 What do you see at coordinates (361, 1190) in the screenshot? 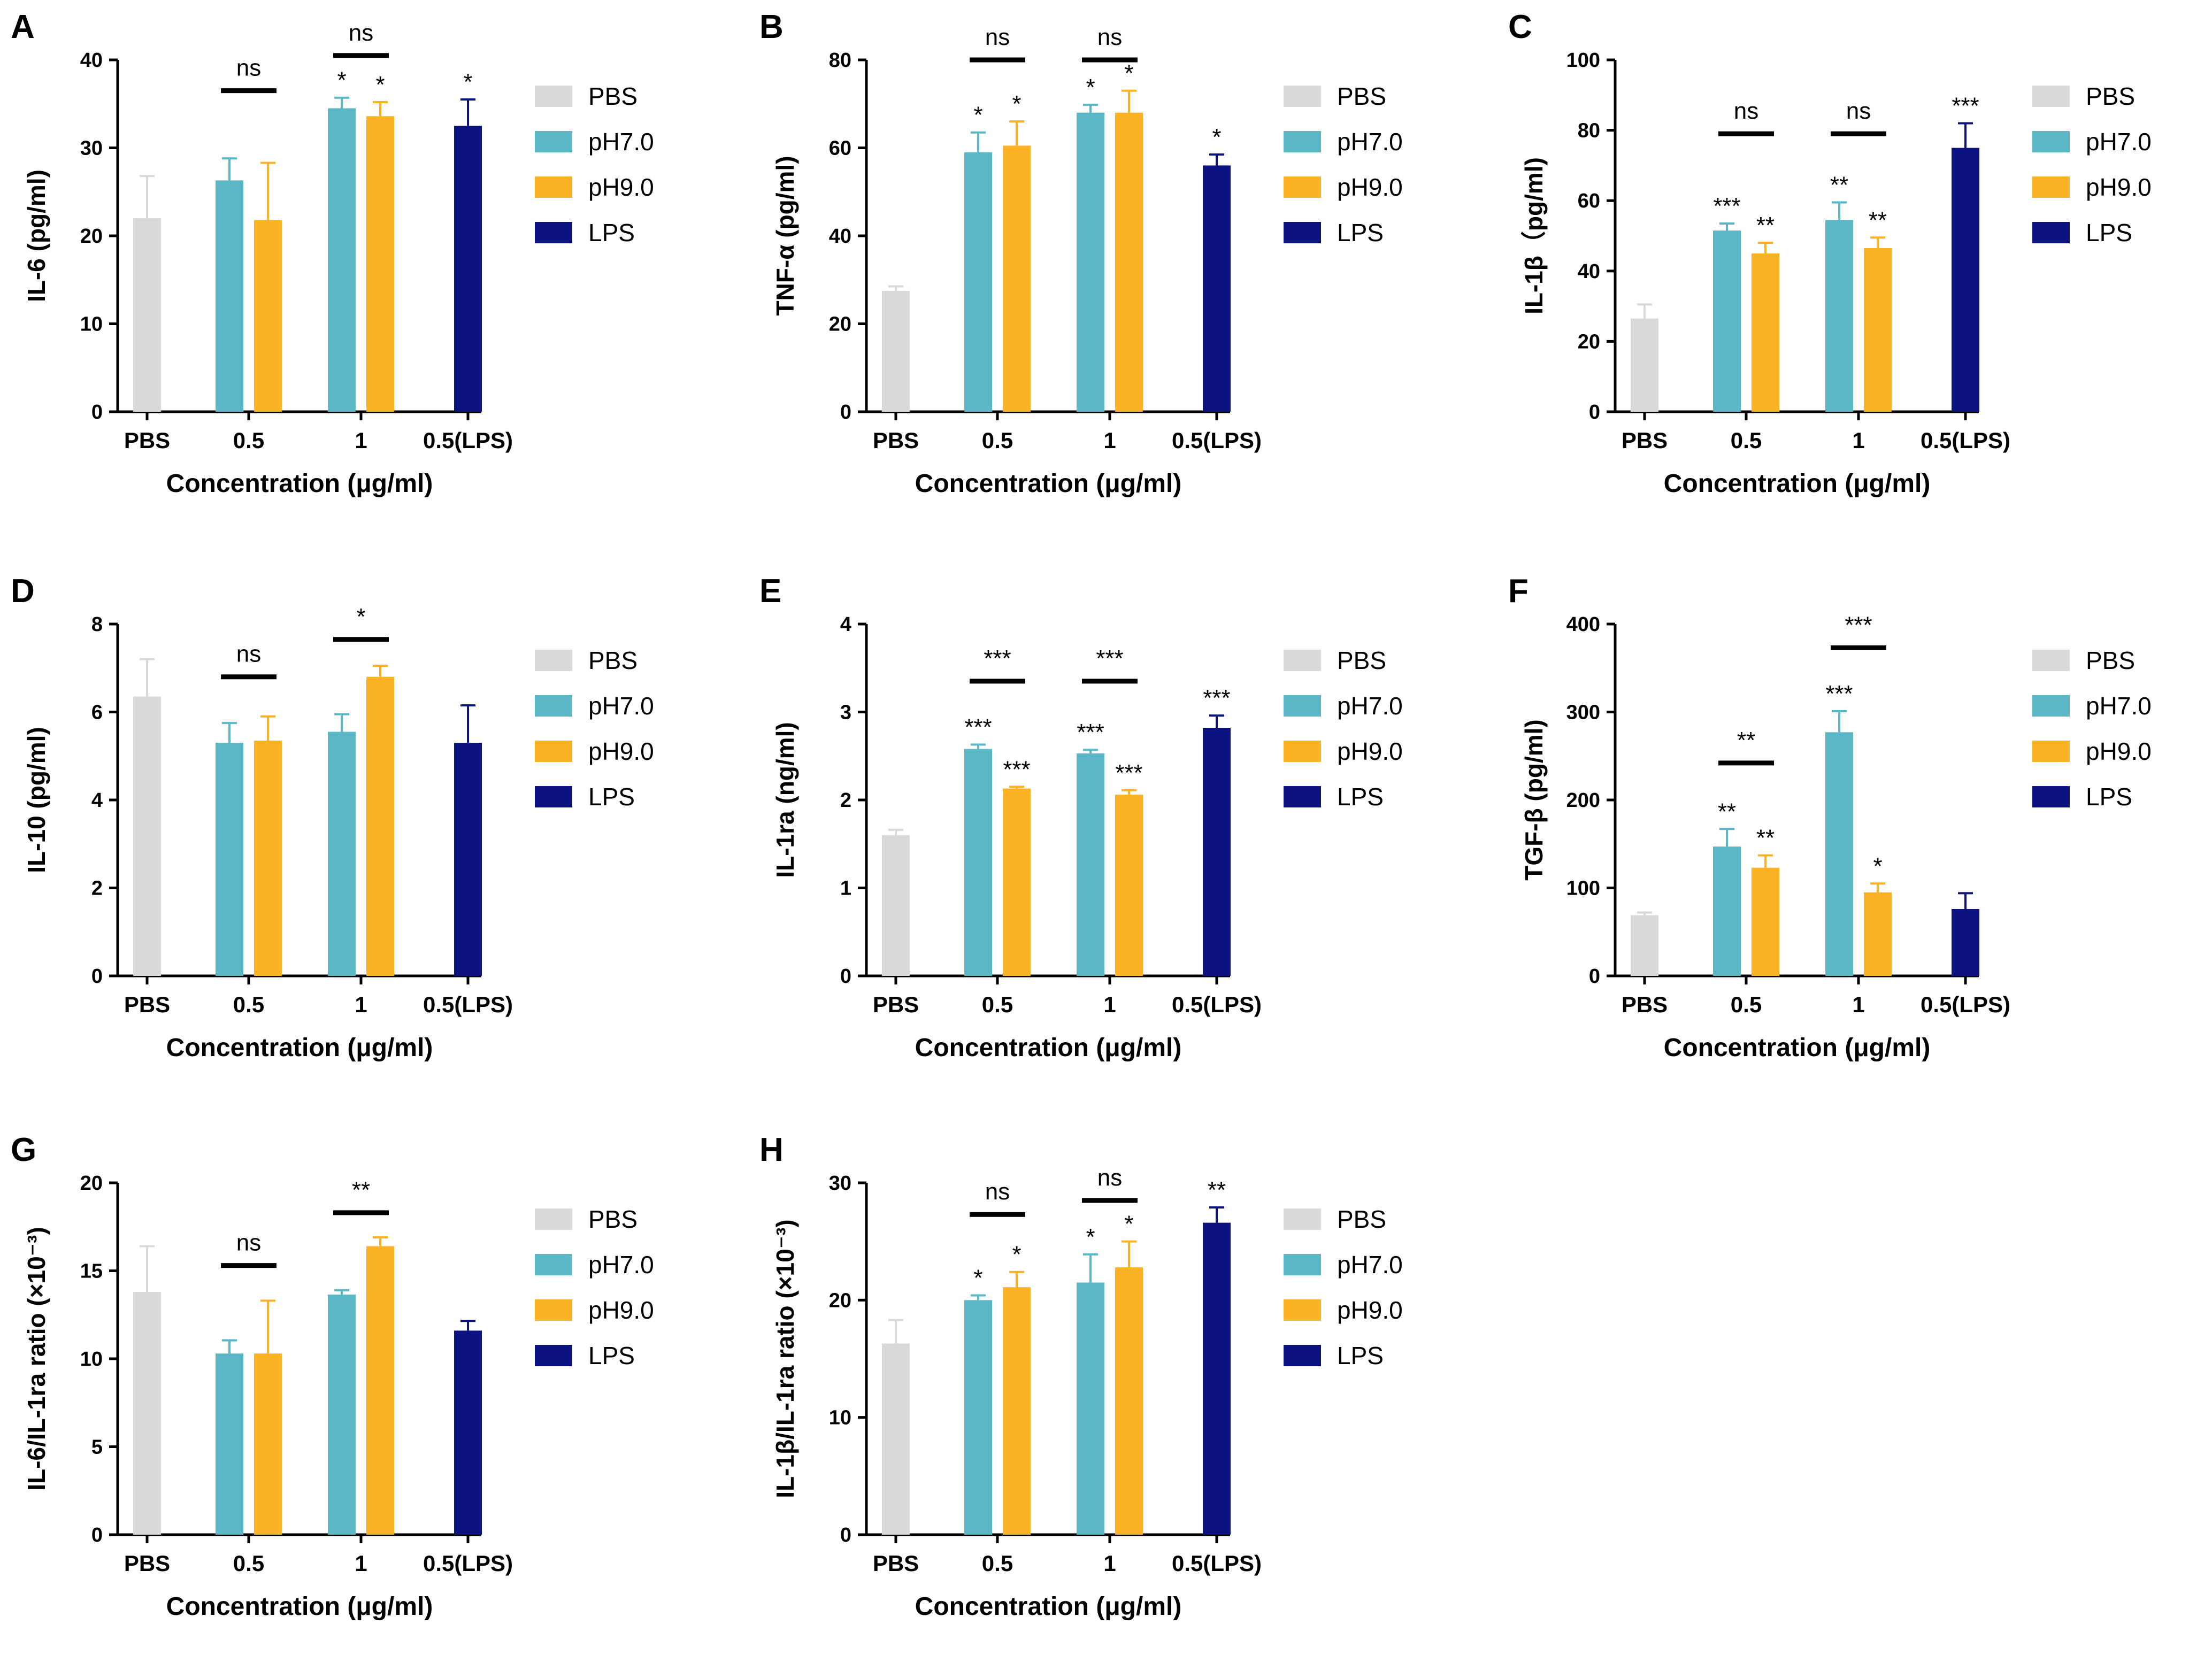
I see `comparison-label: **` at bounding box center [361, 1190].